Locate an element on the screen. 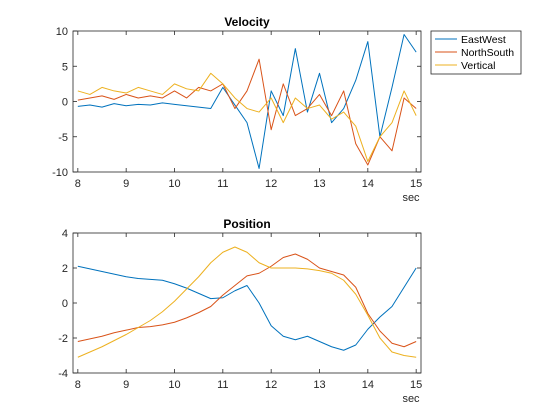 The width and height of the screenshot is (560, 420). y-tick-label: -10 is located at coordinates (60, 173).